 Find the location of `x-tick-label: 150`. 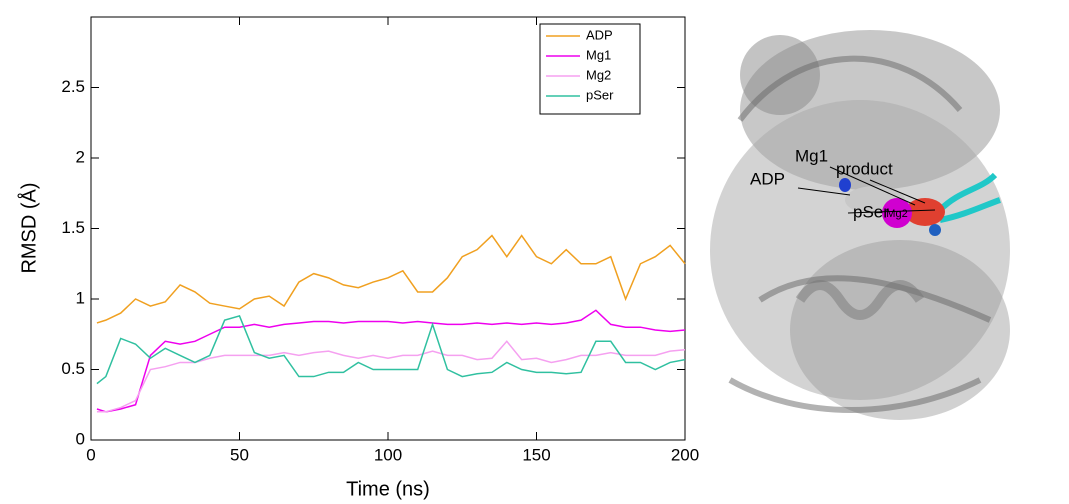

x-tick-label: 150 is located at coordinates (536, 454).